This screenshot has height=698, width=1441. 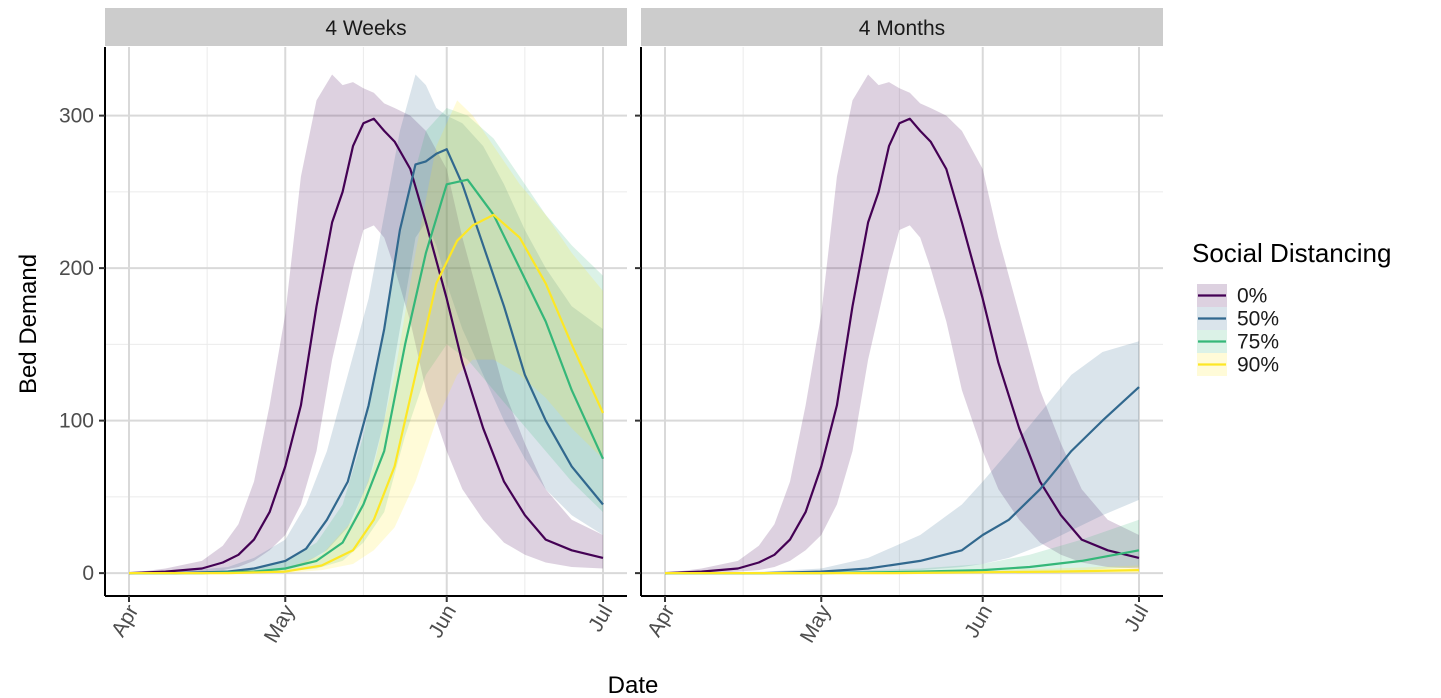 What do you see at coordinates (1232, 296) in the screenshot?
I see `legend-item: 0%` at bounding box center [1232, 296].